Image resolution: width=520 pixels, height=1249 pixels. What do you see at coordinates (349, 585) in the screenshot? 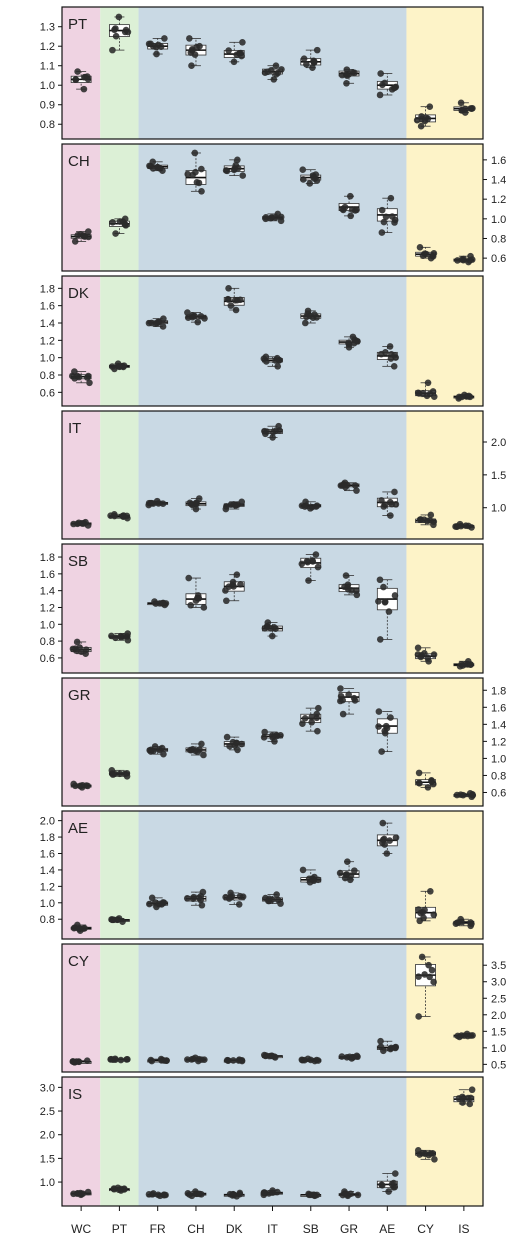
I see `box-gr` at bounding box center [349, 585].